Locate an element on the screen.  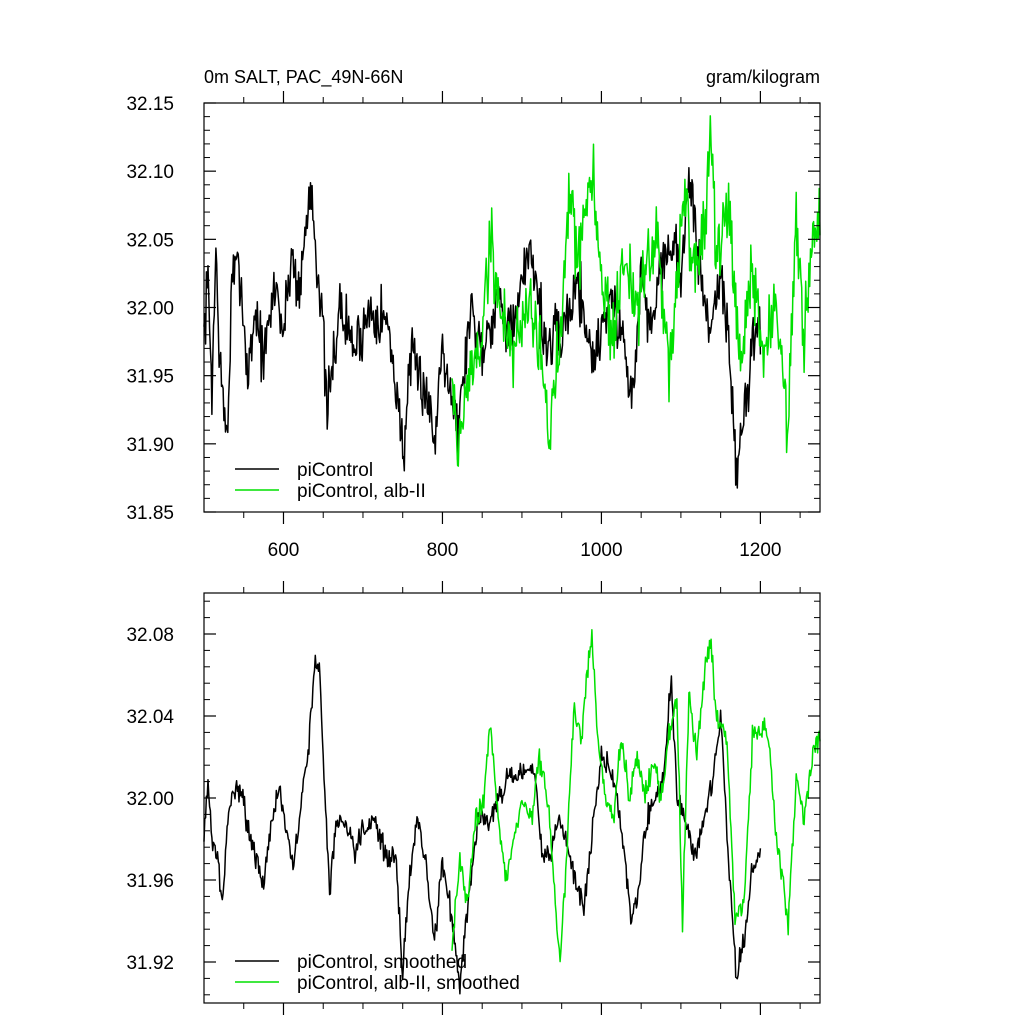
y-tick-label: 32.05 is located at coordinates (150, 240).